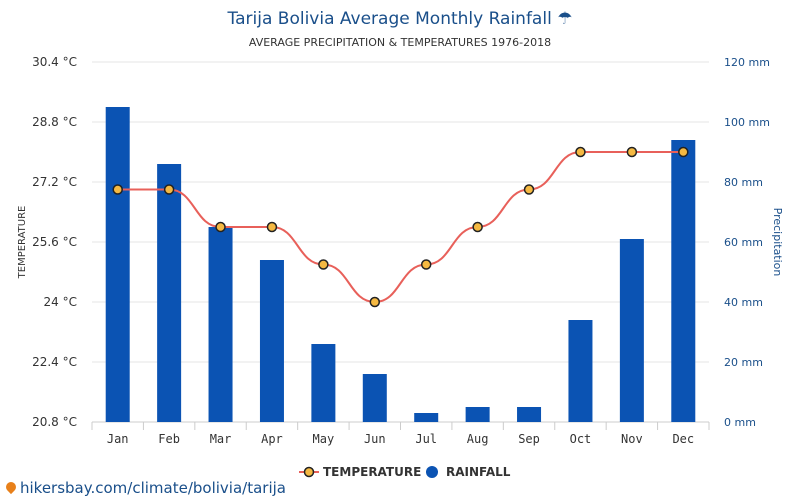 The height and width of the screenshot is (500, 800). I want to click on left-tick-label: 24 °C, so click(60, 302).